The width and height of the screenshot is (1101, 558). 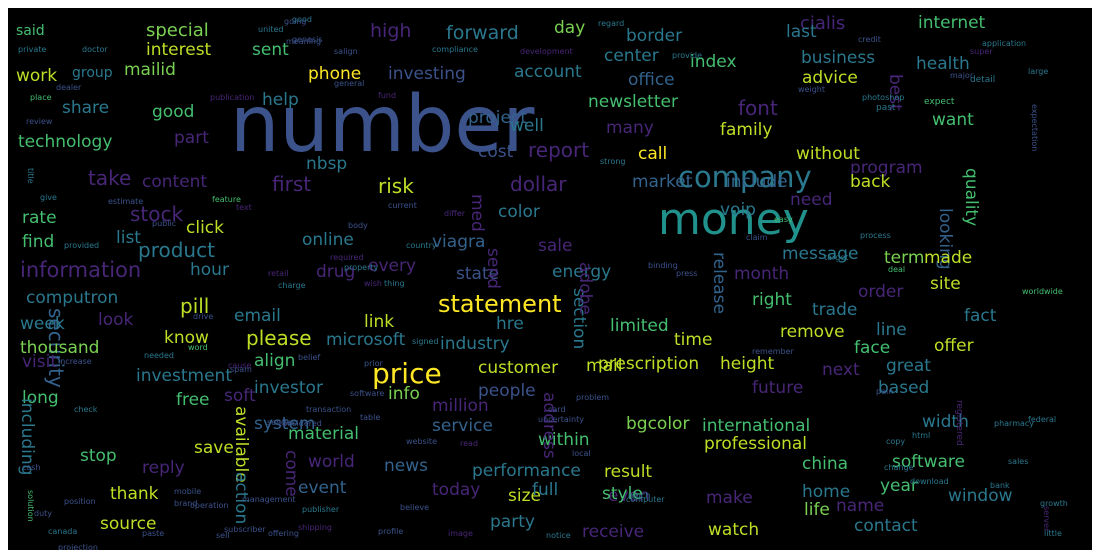 What do you see at coordinates (226, 199) in the screenshot?
I see `cloud-word: feature` at bounding box center [226, 199].